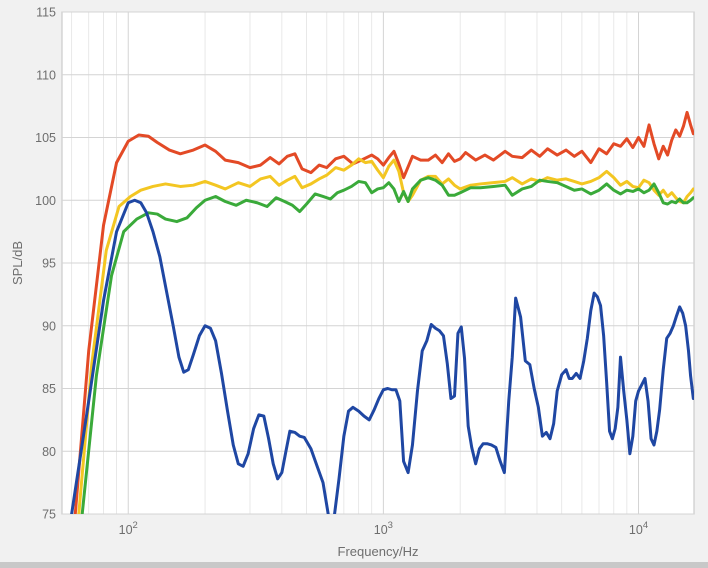 The width and height of the screenshot is (708, 568). What do you see at coordinates (49, 452) in the screenshot?
I see `y-tick-label: 80` at bounding box center [49, 452].